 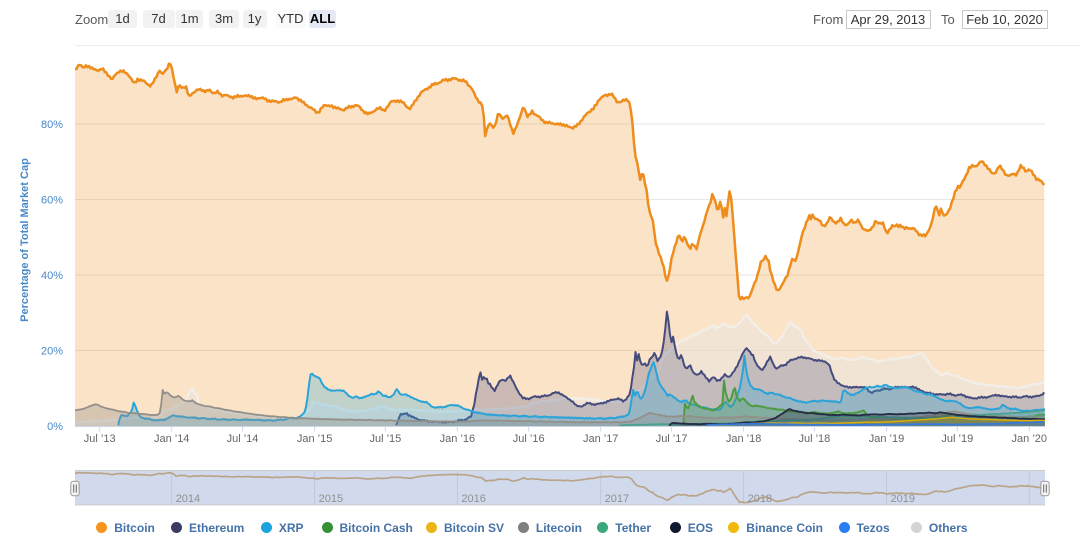 I want to click on svg-text: Jul ’17, so click(x=672, y=439).